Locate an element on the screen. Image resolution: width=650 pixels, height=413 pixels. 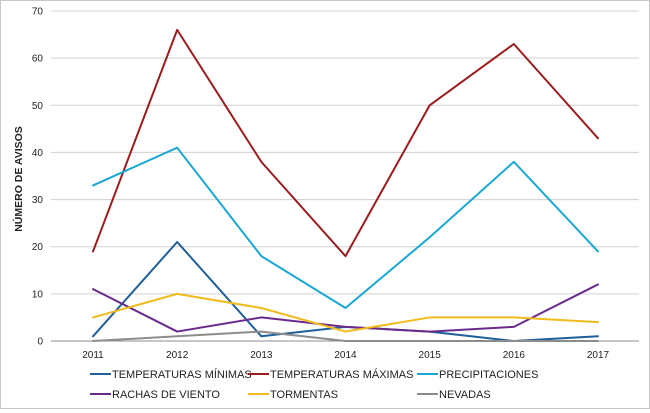
x-tick-label: 2011 is located at coordinates (93, 355).